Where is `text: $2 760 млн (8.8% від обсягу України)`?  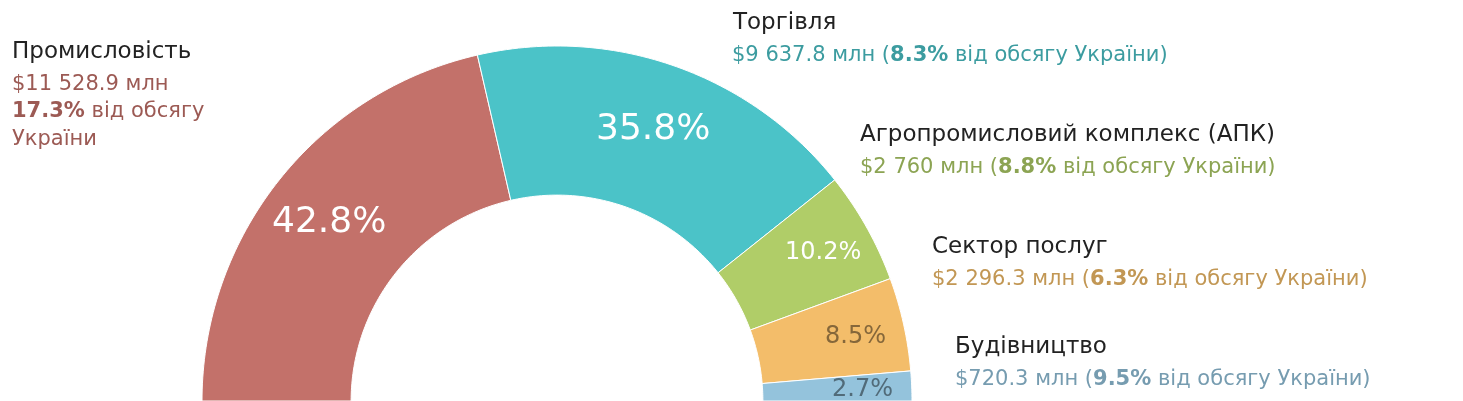
text: $2 760 млн (8.8% від обсягу України) is located at coordinates (1068, 166).